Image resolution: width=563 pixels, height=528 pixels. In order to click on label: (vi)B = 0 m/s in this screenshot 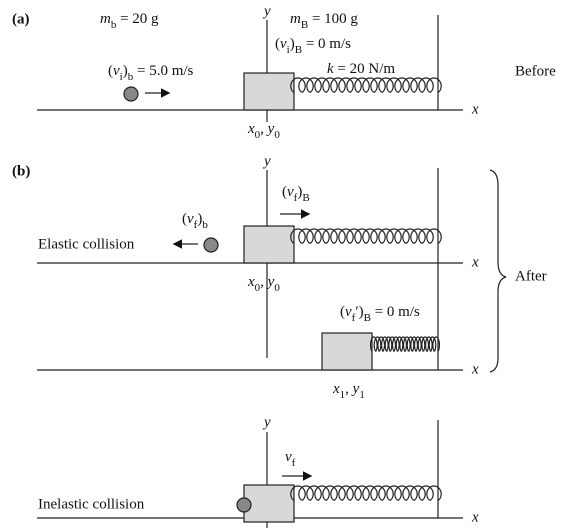, I will do `click(313, 45)`.